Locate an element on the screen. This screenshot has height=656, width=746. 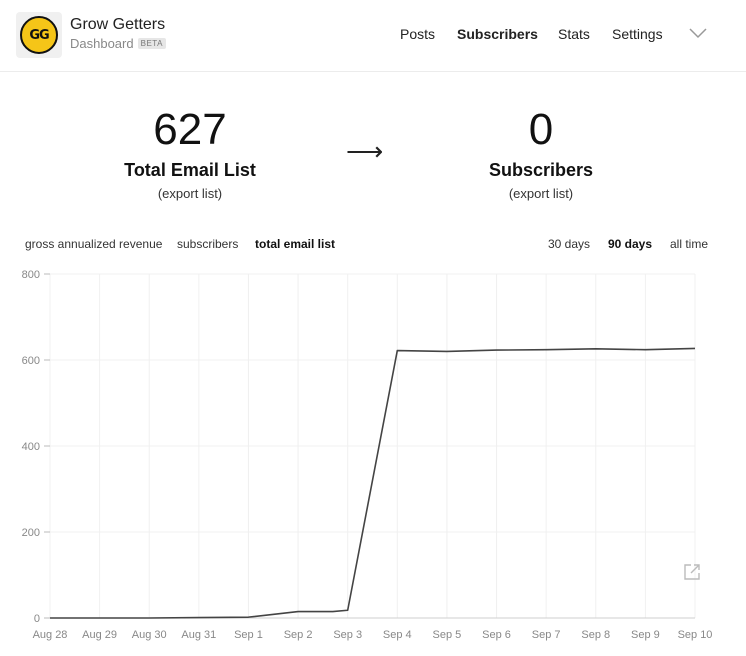
subscribers-stat: 0 Subscribers (export list) is located at coordinates (541, 153).